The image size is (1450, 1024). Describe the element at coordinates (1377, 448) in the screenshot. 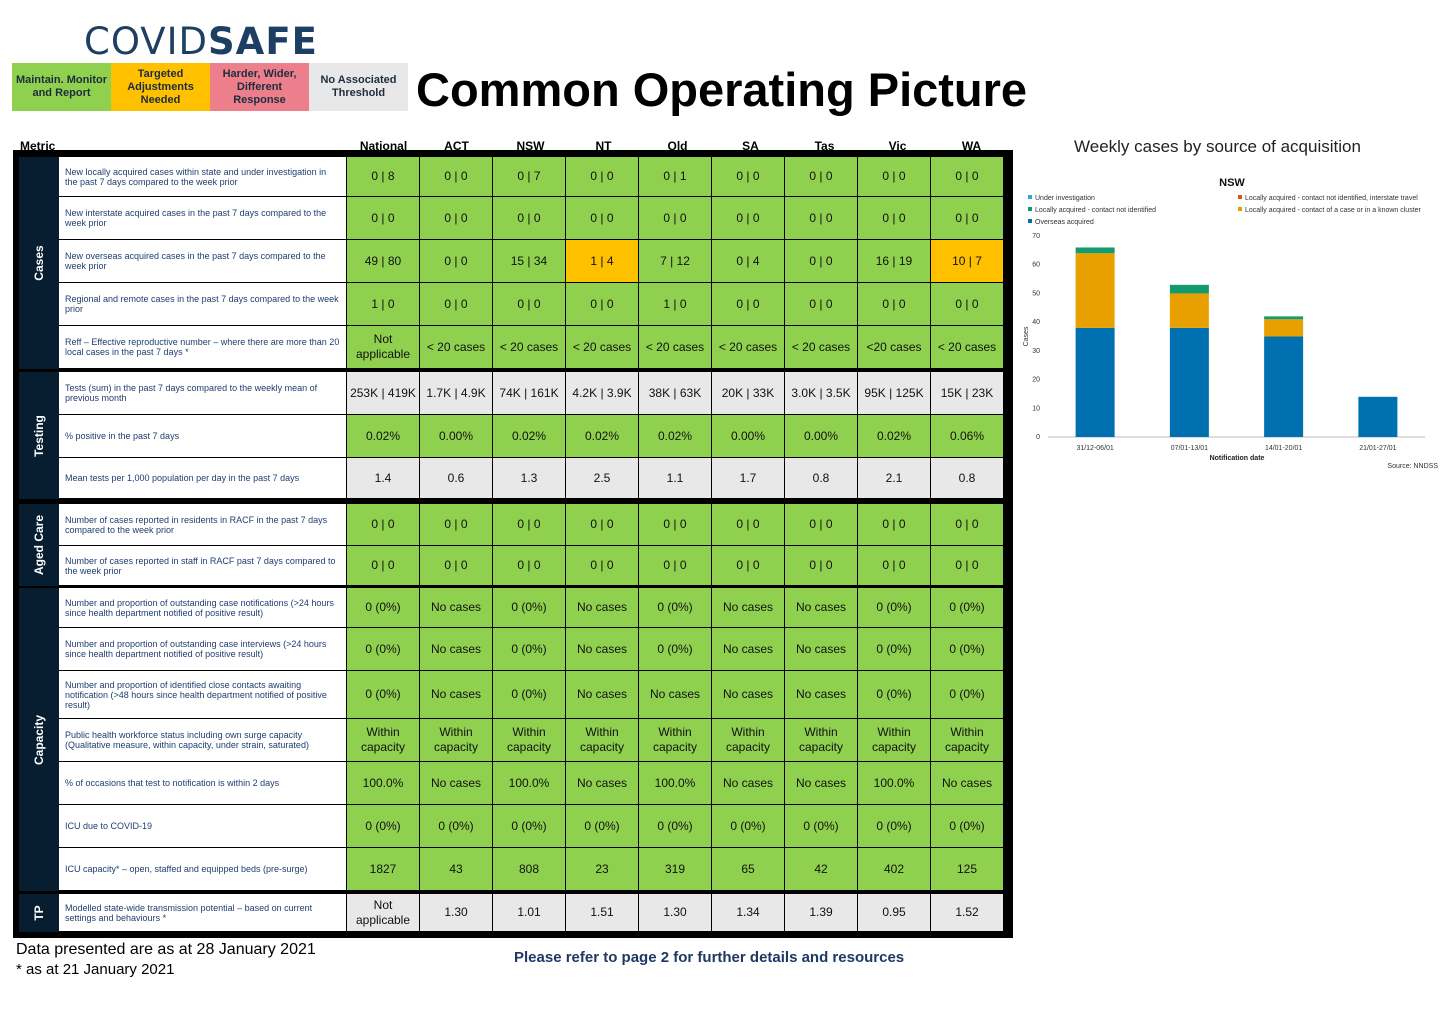

I see `x-tick-label: 21/01-27/01` at that location.